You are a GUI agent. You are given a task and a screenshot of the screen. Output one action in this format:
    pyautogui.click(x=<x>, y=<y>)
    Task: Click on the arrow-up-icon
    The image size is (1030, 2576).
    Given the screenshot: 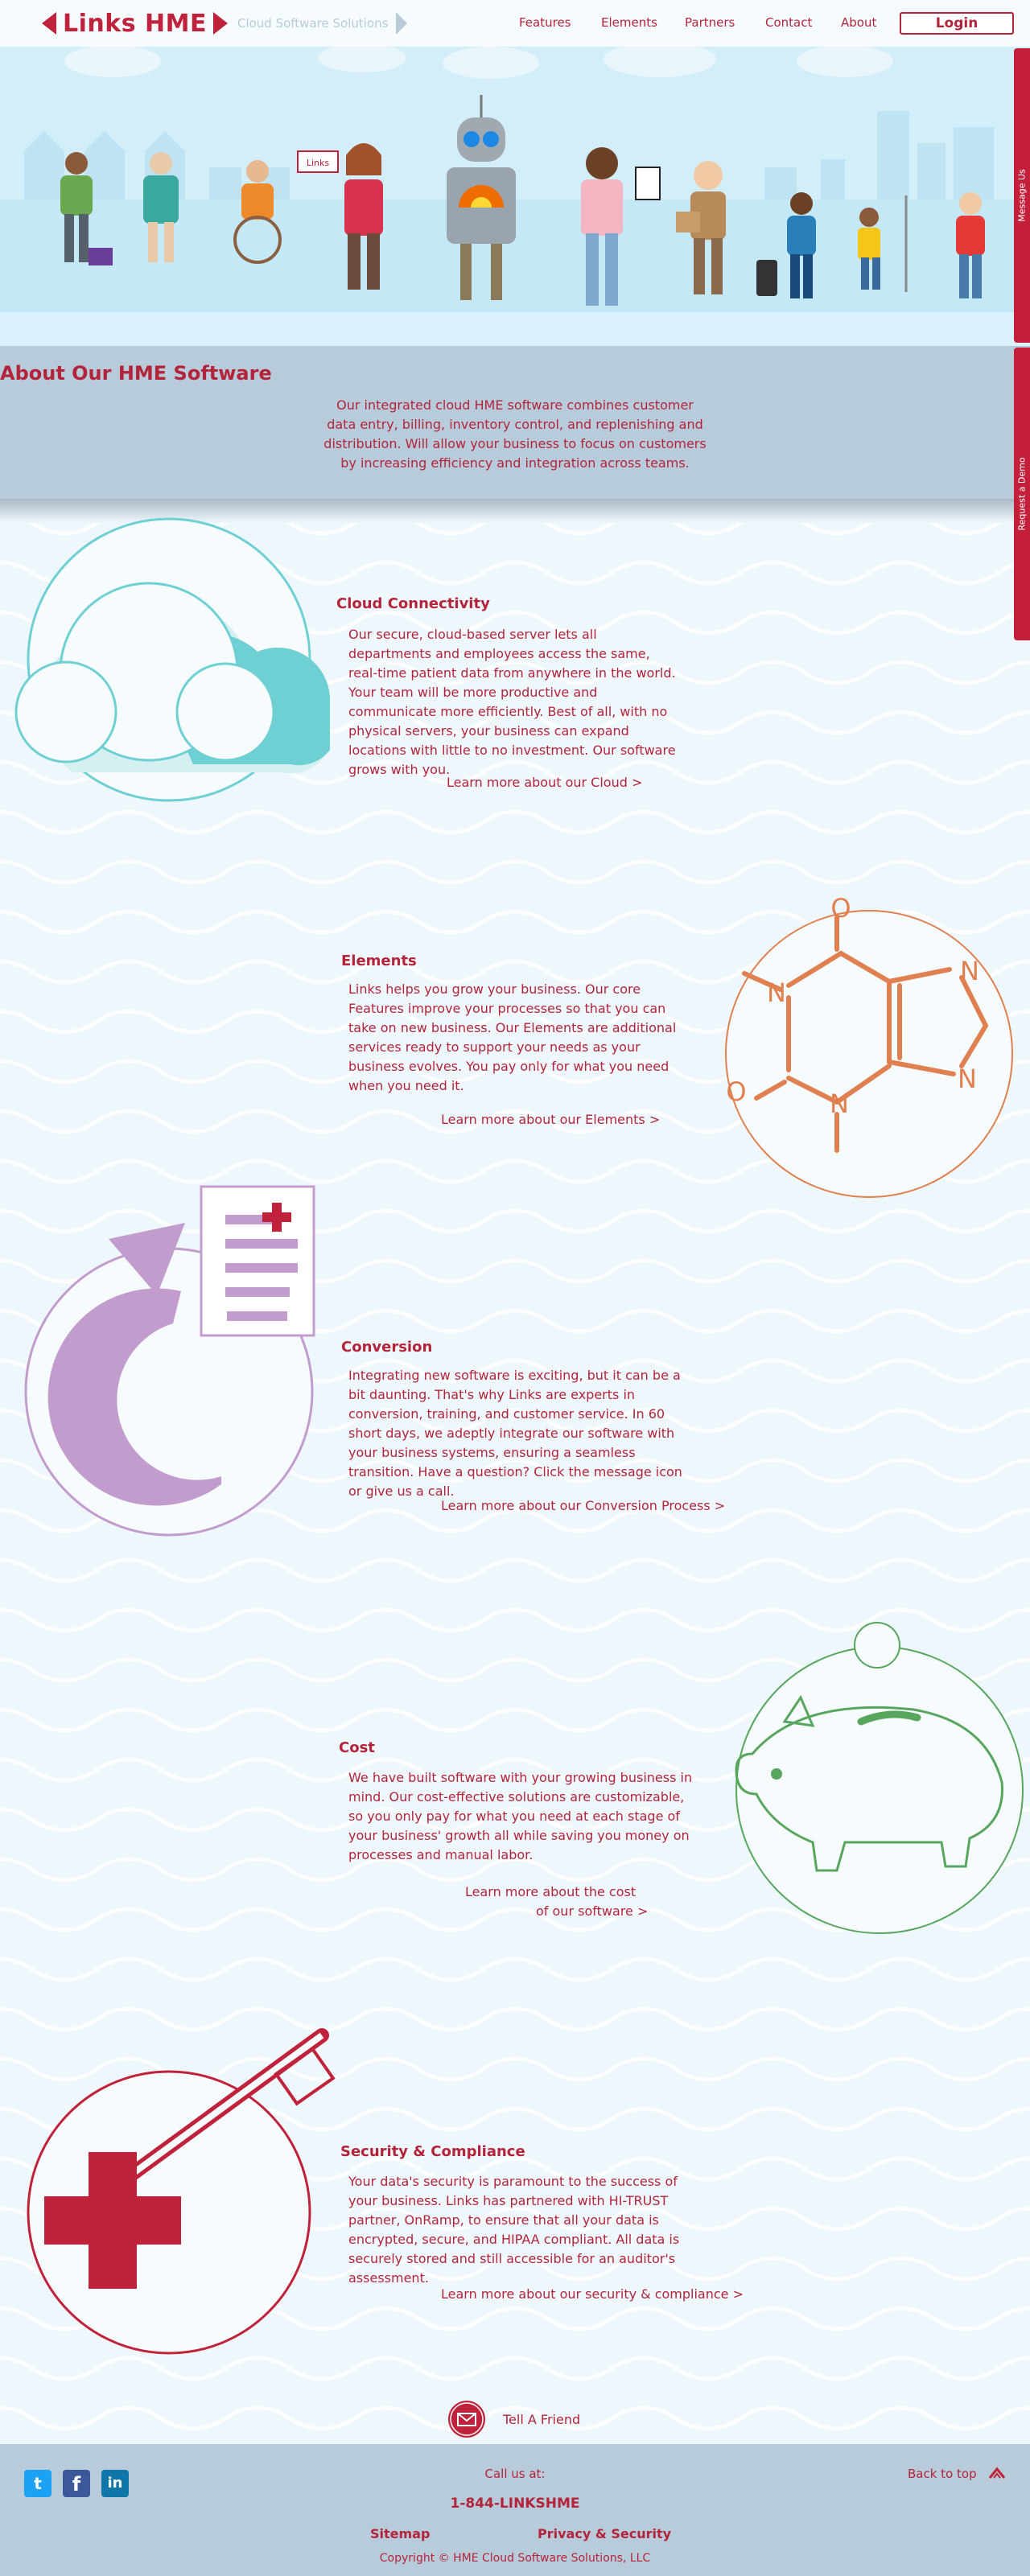 What is the action you would take?
    pyautogui.click(x=997, y=2473)
    